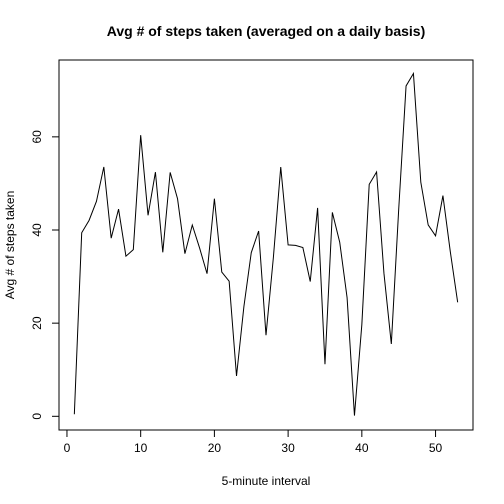 The width and height of the screenshot is (504, 504). What do you see at coordinates (362, 448) in the screenshot?
I see `x-tick-label: 40` at bounding box center [362, 448].